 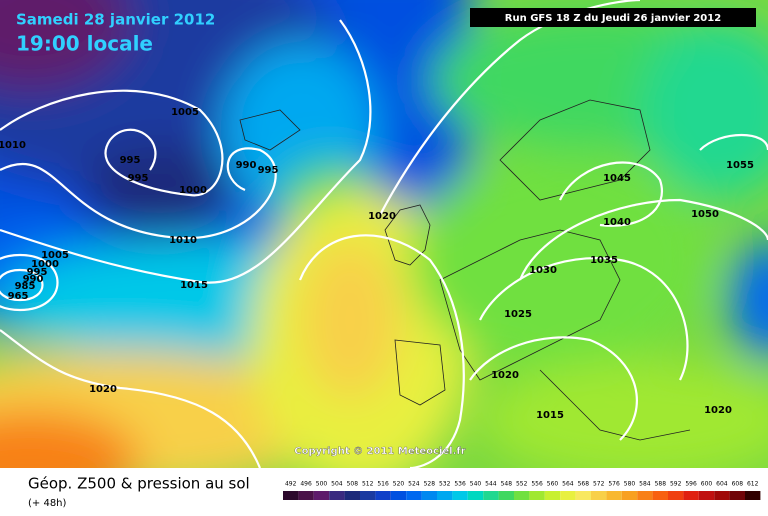 What do you see at coordinates (291, 484) in the screenshot?
I see `legend-label: 492` at bounding box center [291, 484].